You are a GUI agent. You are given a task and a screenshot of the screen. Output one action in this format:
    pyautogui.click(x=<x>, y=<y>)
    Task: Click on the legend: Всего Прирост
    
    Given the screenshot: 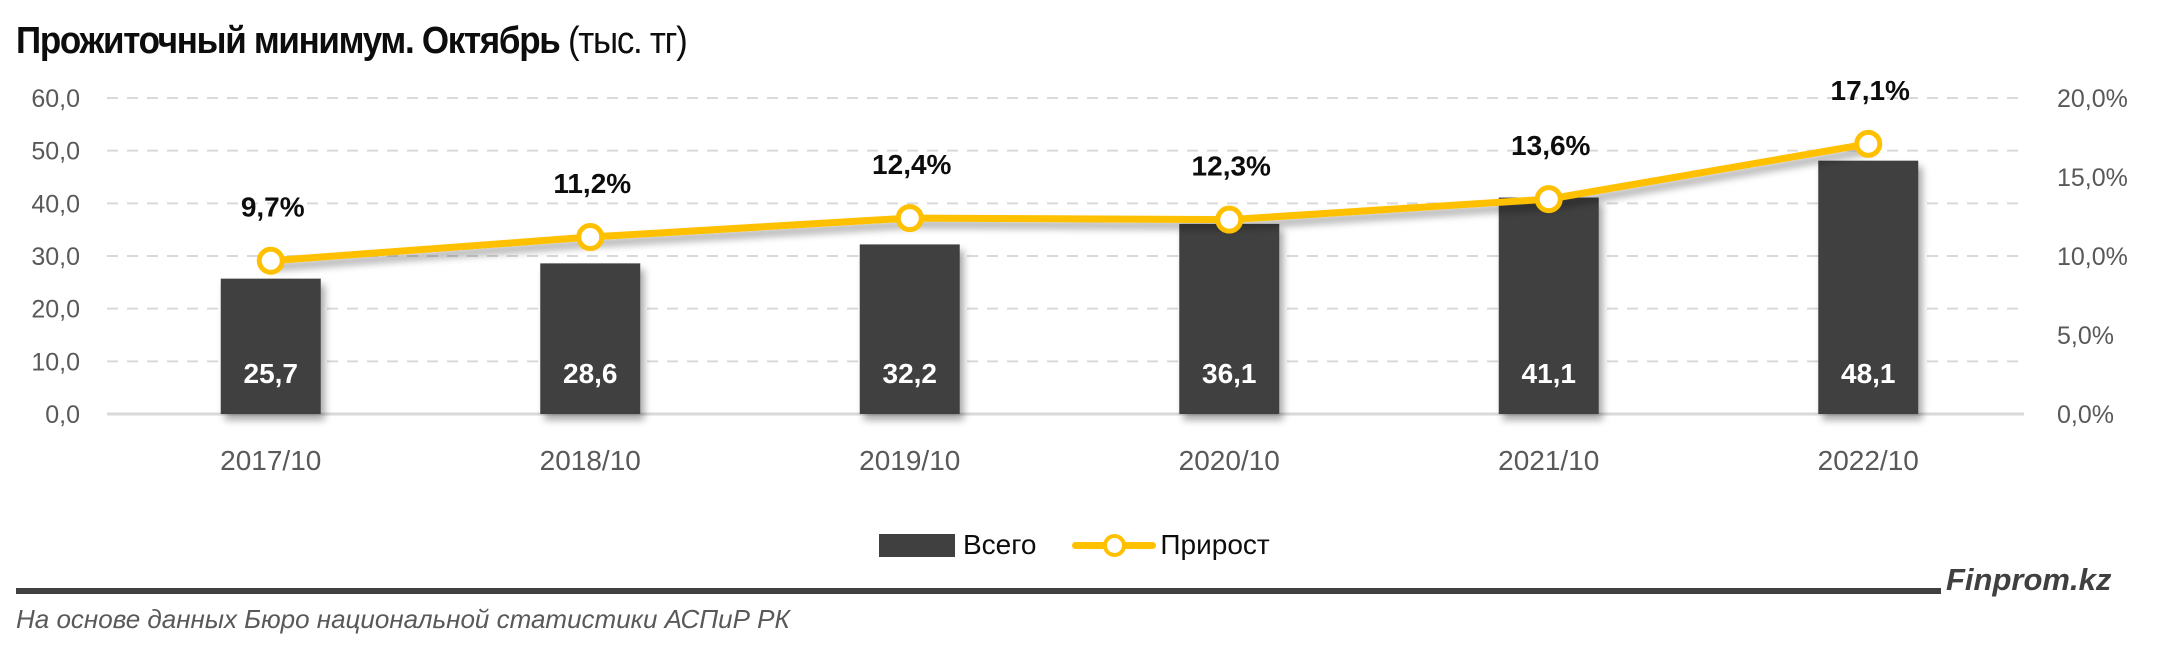 What is the action you would take?
    pyautogui.click(x=1074, y=545)
    